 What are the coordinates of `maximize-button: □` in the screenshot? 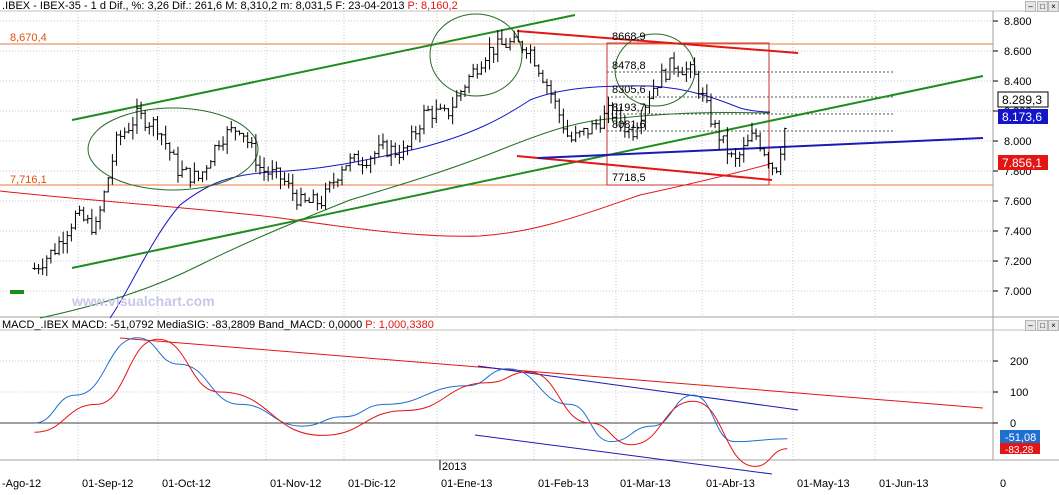 It's located at (1042, 6).